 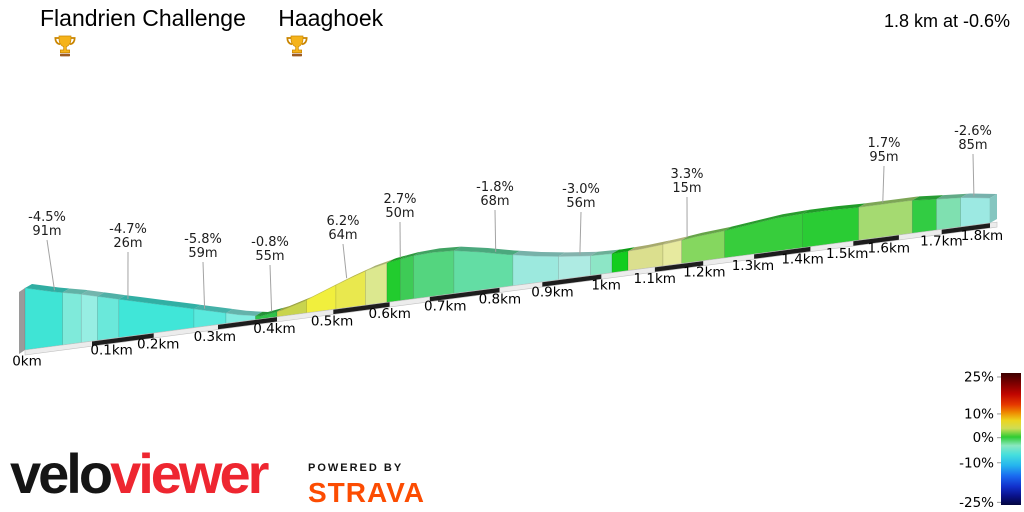 I want to click on distance-label: 1.8km, so click(x=982, y=236).